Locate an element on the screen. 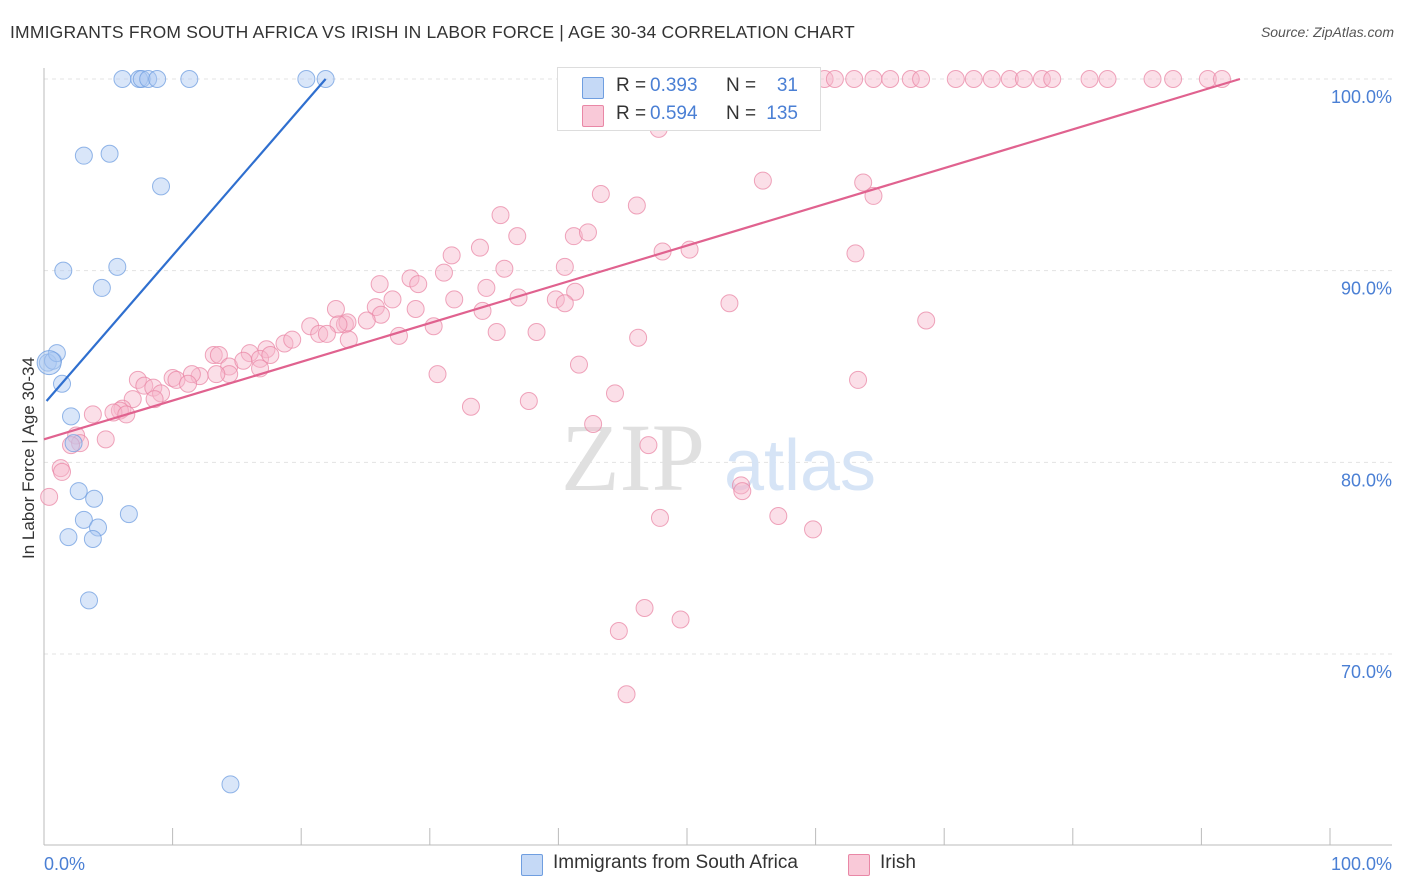 The image size is (1406, 892). watermark-zip: ZIP is located at coordinates (633, 457).